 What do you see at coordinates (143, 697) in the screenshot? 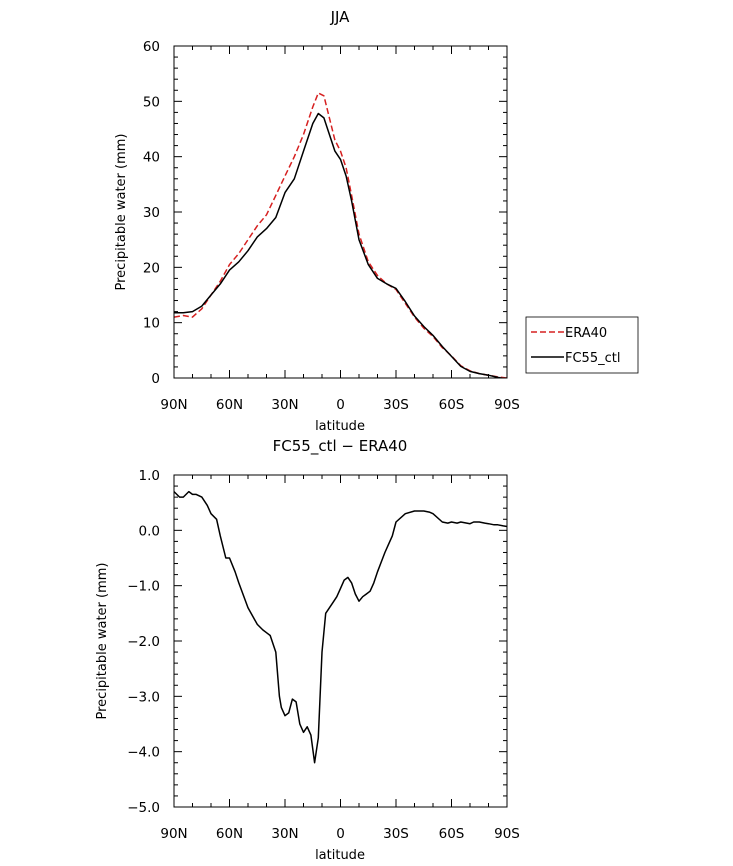
I see `y-tick-label: −3.0` at bounding box center [143, 697].